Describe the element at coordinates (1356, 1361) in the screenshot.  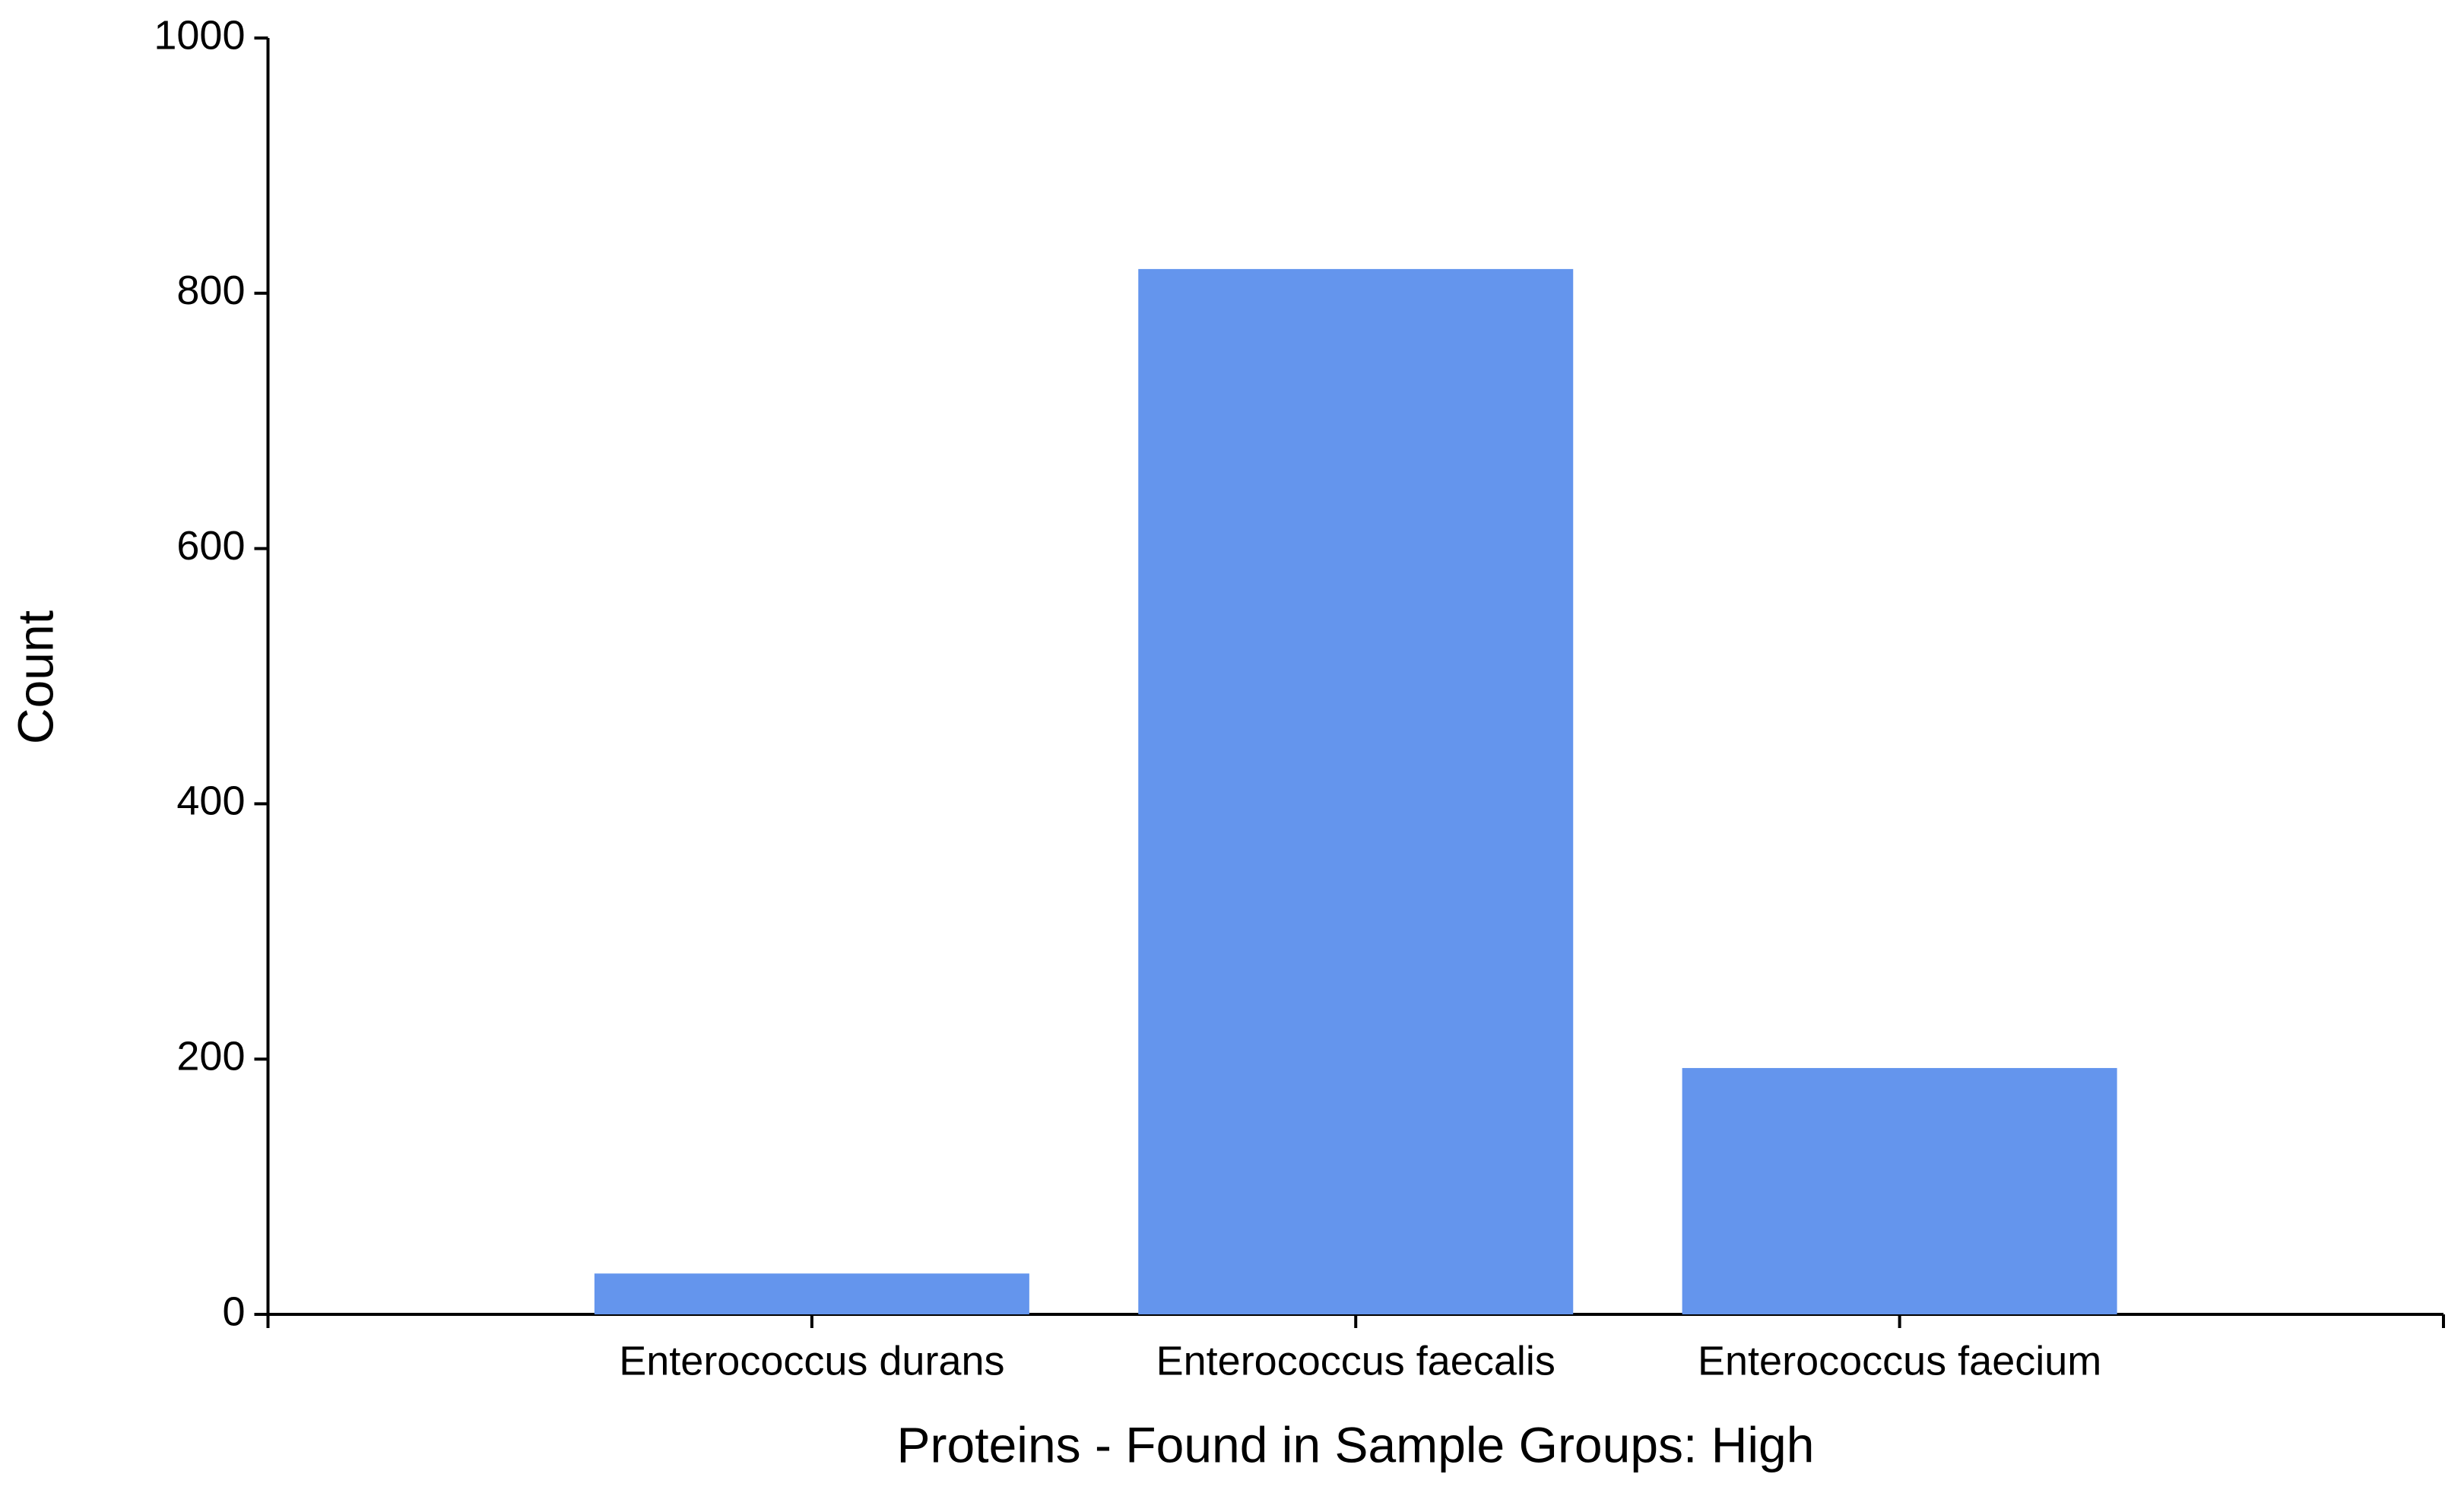
I see `x-tick-label: Enterococcus faecalis` at that location.